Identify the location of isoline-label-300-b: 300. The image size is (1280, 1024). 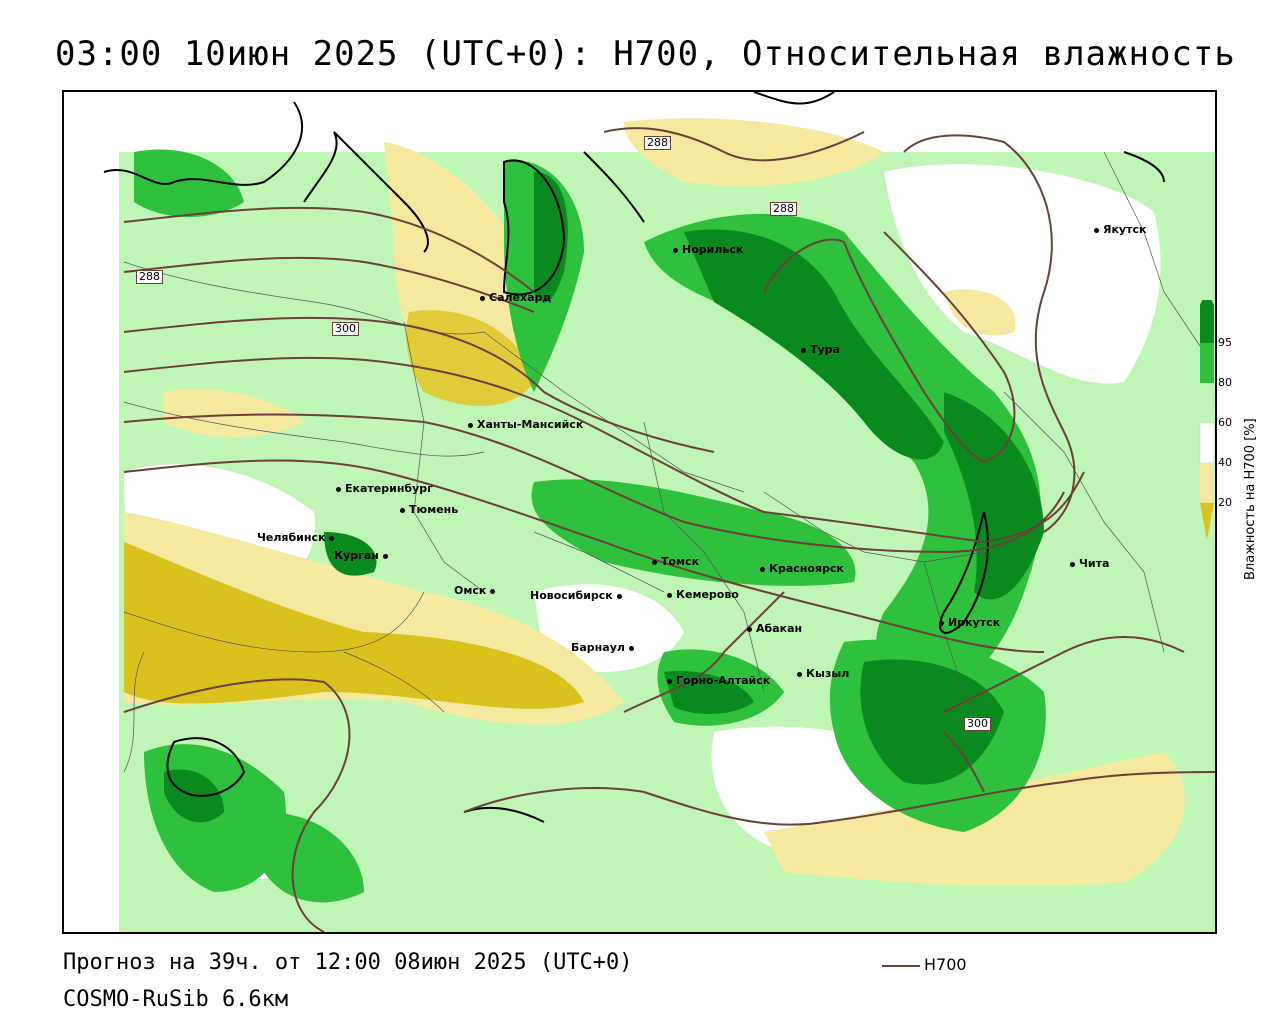
(977, 724).